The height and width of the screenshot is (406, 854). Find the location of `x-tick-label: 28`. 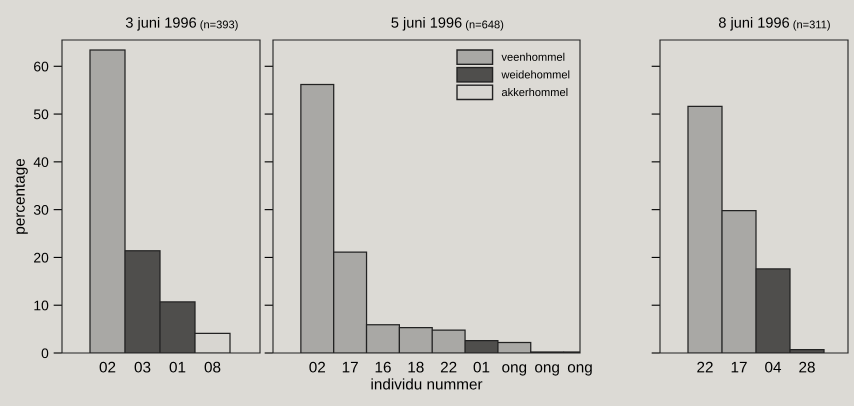

x-tick-label: 28 is located at coordinates (807, 367).